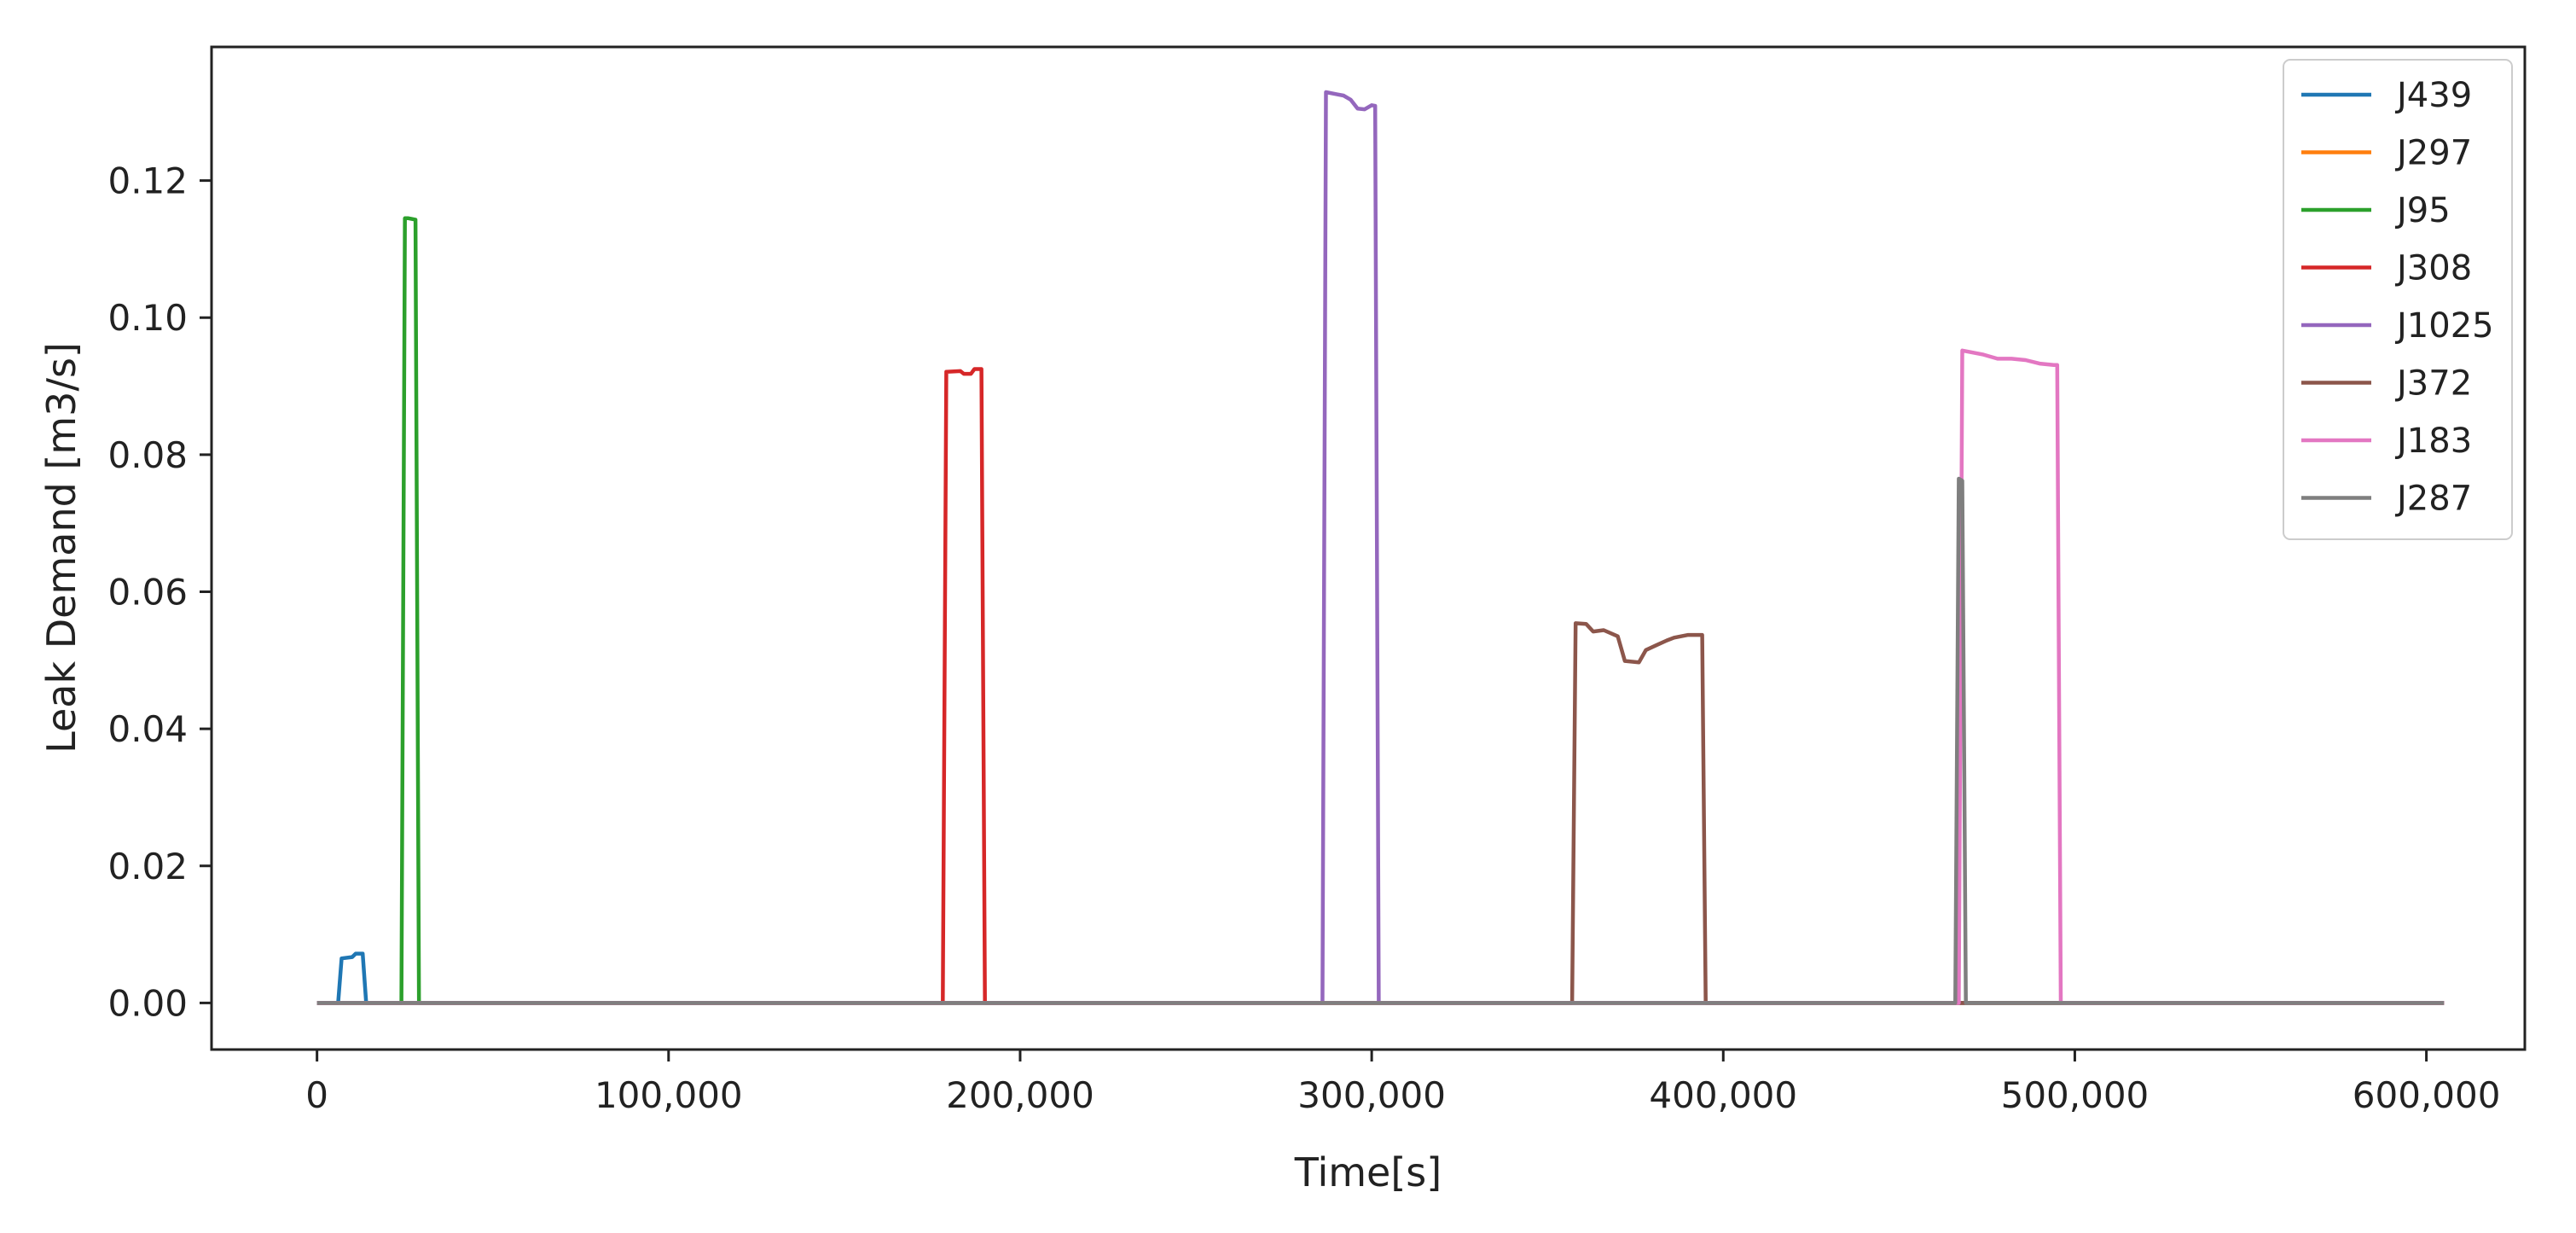 The width and height of the screenshot is (2576, 1233). Describe the element at coordinates (316, 1095) in the screenshot. I see `x-tick-label: 0` at that location.